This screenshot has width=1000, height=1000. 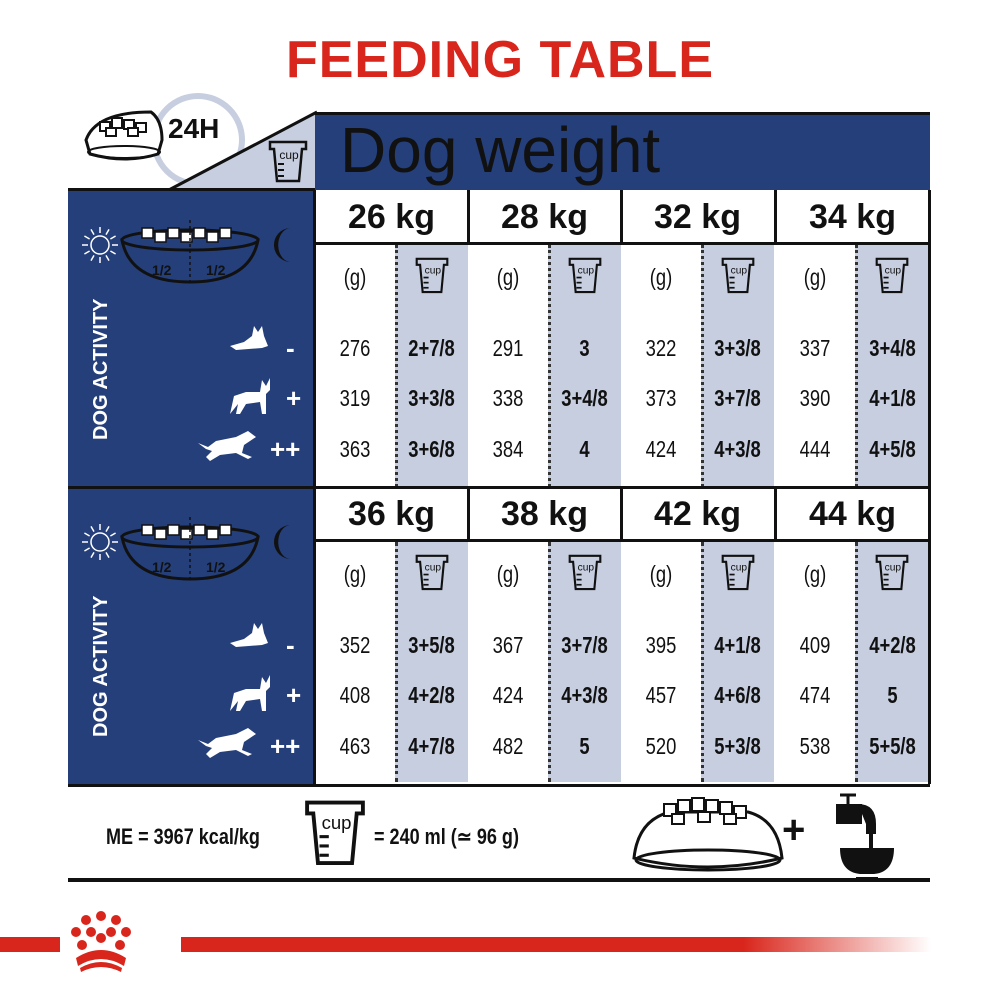 I want to click on royal-canin-logo, so click(x=101, y=941).